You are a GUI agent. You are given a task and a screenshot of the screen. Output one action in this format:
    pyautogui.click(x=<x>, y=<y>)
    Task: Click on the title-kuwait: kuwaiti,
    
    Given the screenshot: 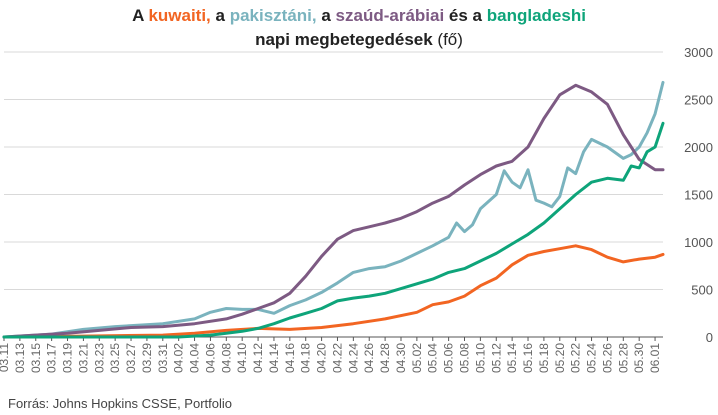 What is the action you would take?
    pyautogui.click(x=179, y=15)
    